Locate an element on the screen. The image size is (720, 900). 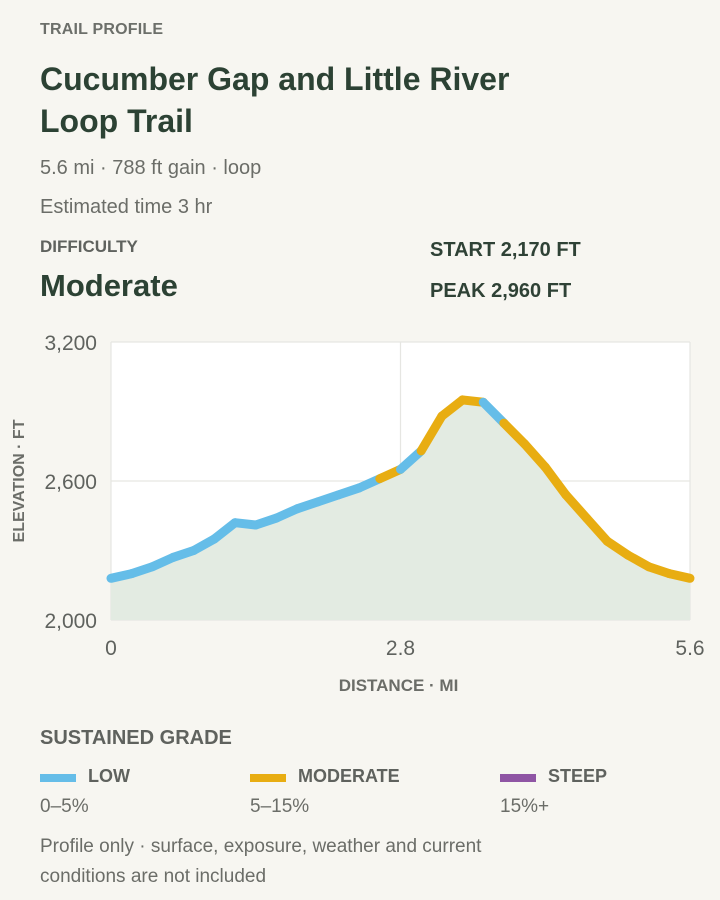
x-tick-label: 0 is located at coordinates (111, 648).